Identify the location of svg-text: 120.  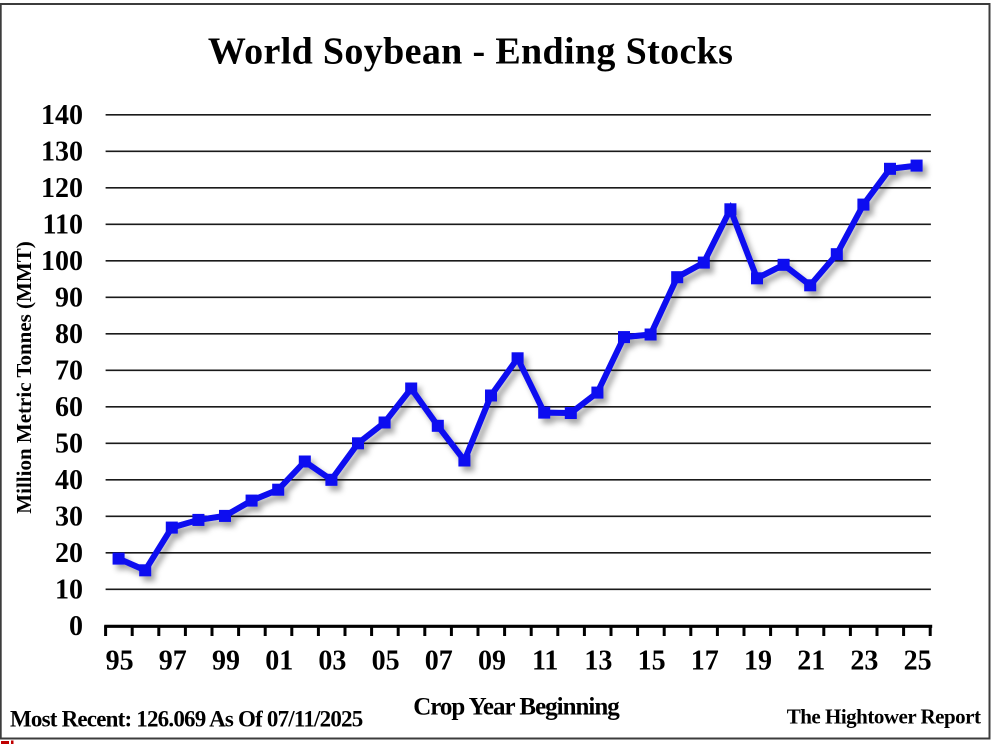
(62, 188).